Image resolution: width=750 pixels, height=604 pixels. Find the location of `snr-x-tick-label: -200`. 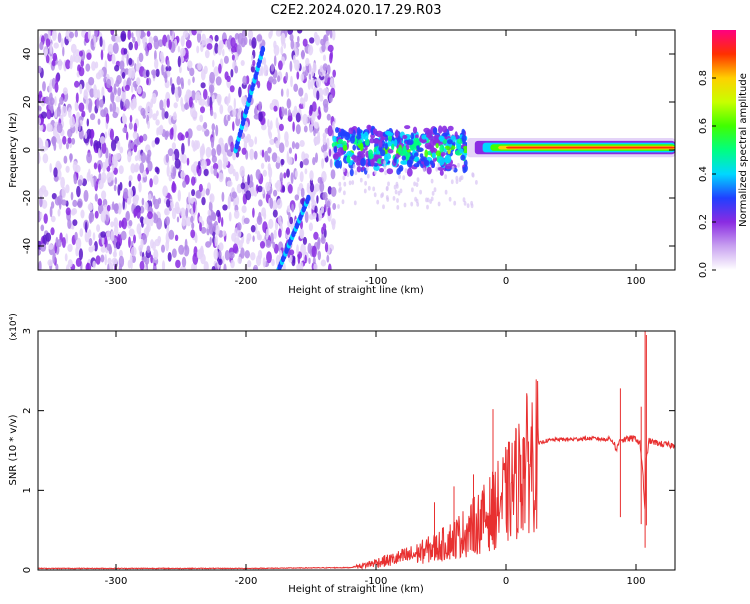

snr-x-tick-label: -200 is located at coordinates (246, 581).